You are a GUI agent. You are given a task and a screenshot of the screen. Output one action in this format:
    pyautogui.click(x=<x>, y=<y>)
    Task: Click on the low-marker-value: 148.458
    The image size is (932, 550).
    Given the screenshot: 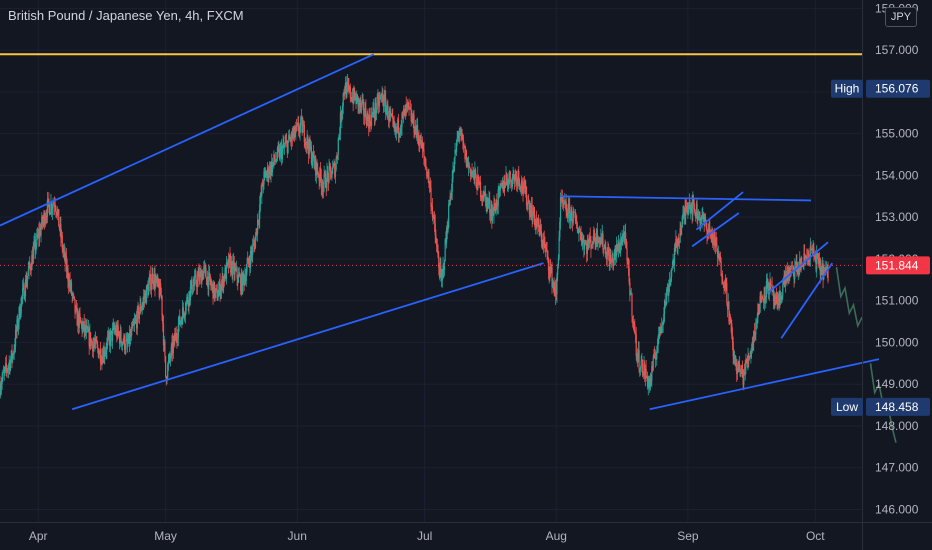 What is the action you would take?
    pyautogui.click(x=897, y=407)
    